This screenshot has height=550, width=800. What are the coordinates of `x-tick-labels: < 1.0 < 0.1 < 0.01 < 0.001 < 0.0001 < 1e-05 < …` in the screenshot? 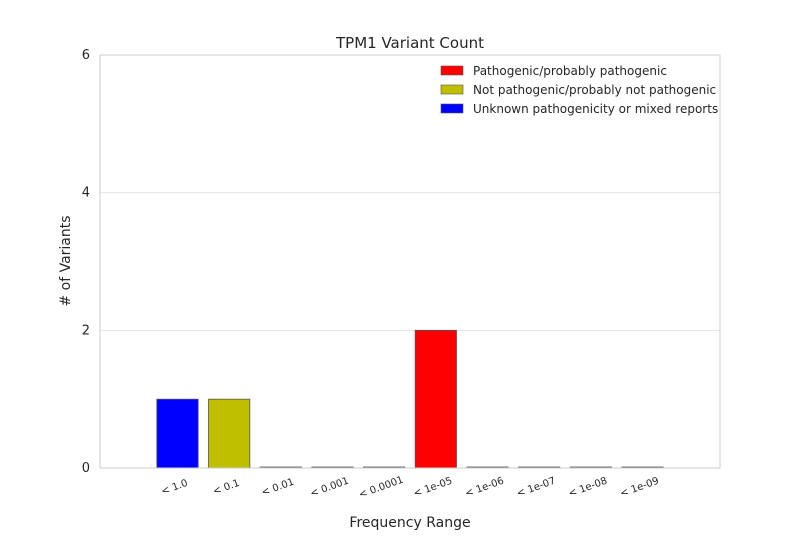 It's located at (410, 488).